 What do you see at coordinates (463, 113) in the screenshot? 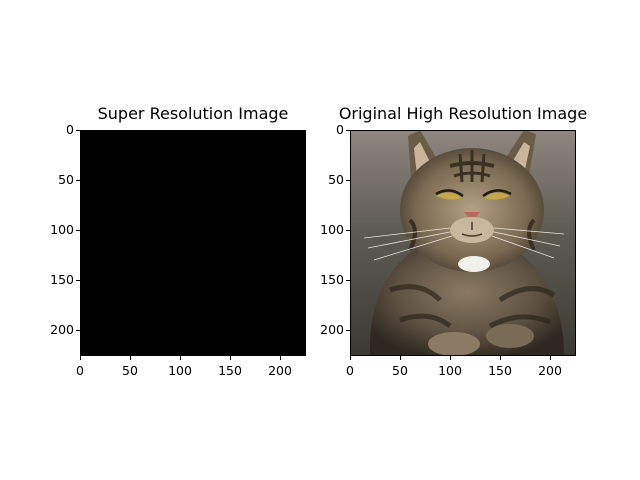
I see `panel-title-original: Original High Resolution Image` at bounding box center [463, 113].